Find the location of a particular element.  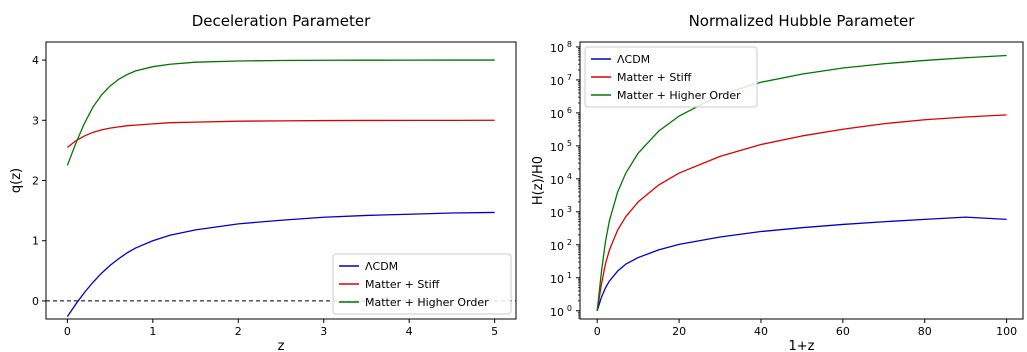

y-tick-label: 0 is located at coordinates (35, 301).